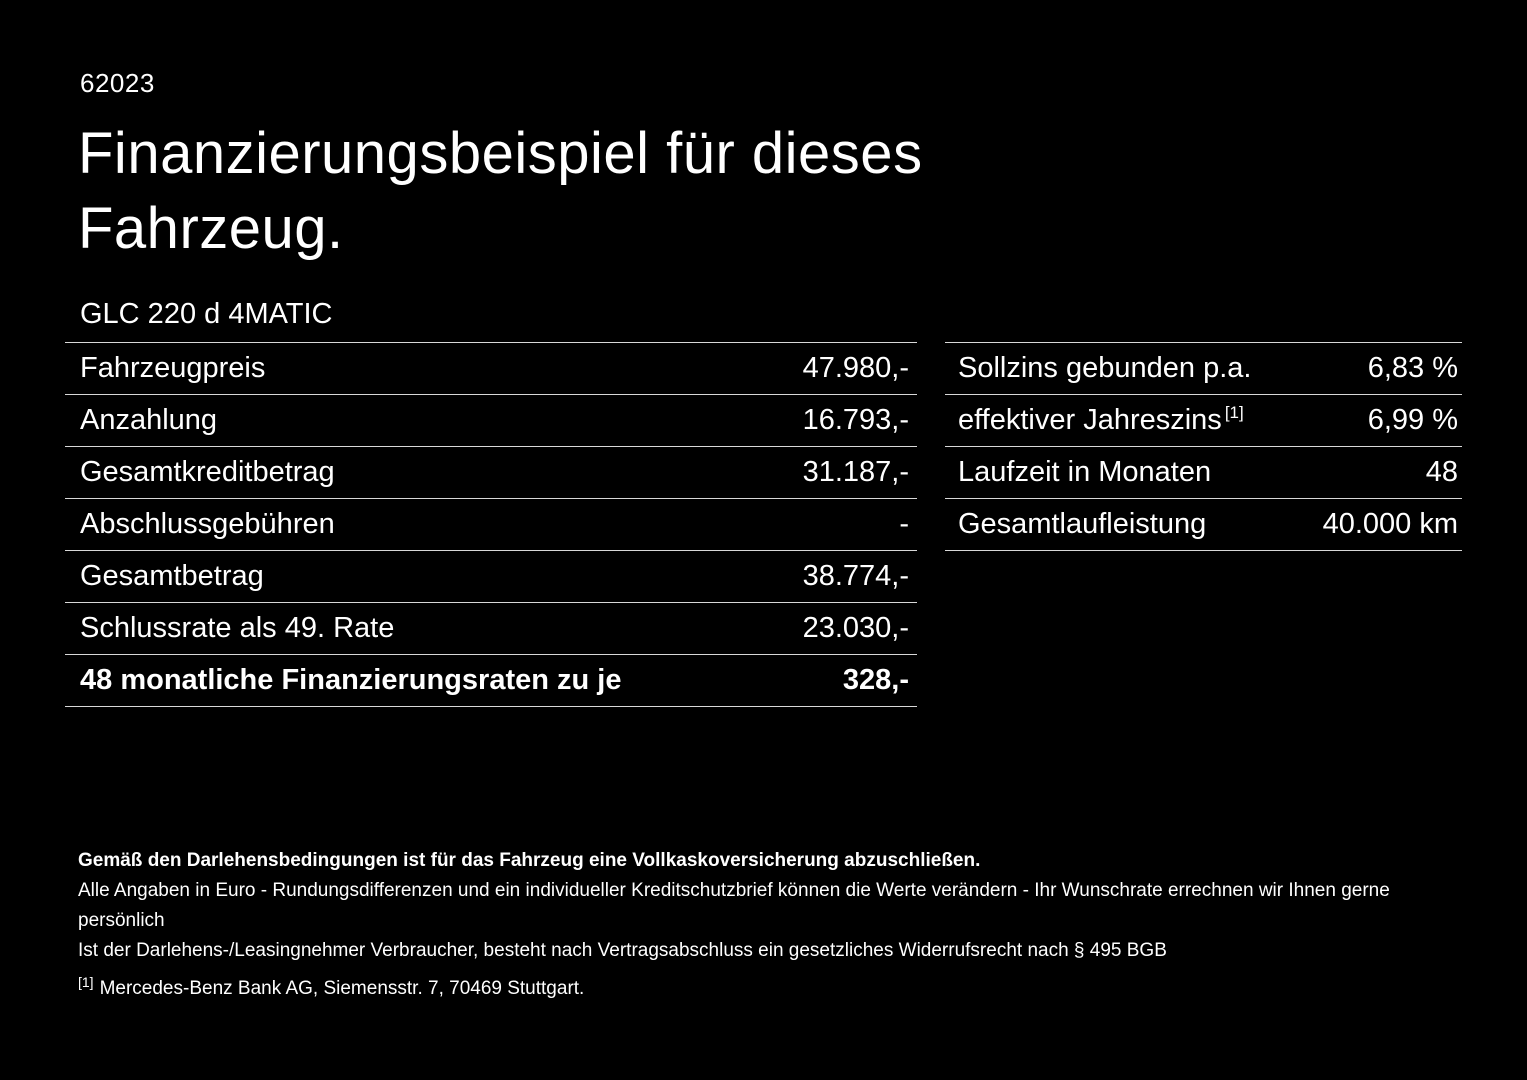  What do you see at coordinates (1390, 524) in the screenshot?
I see `row-value: 40.000 km` at bounding box center [1390, 524].